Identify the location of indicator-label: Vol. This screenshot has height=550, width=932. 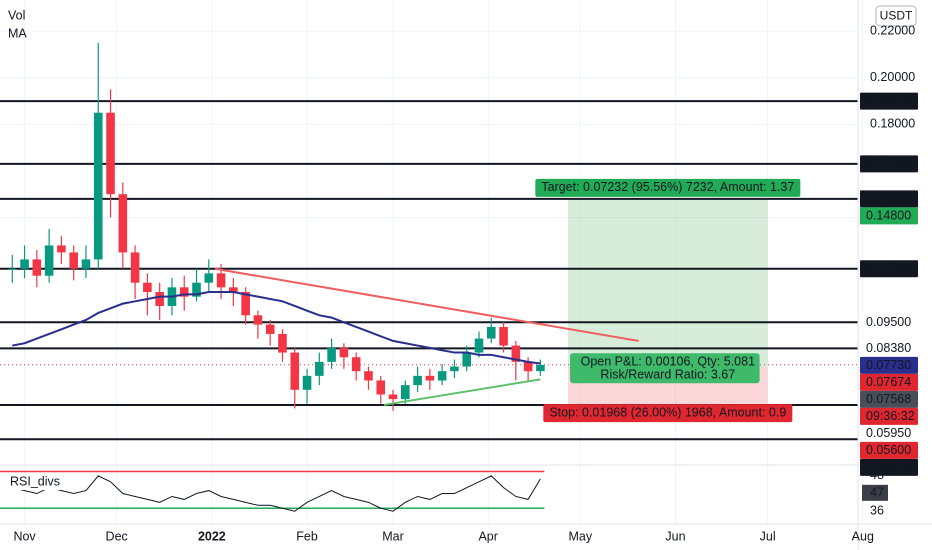
(16, 15).